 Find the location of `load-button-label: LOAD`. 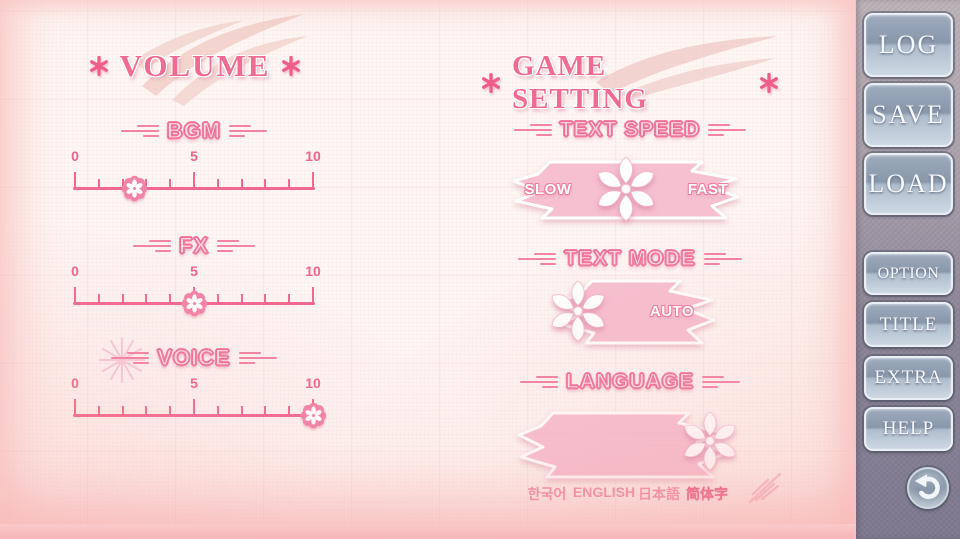

load-button-label: LOAD is located at coordinates (908, 183).